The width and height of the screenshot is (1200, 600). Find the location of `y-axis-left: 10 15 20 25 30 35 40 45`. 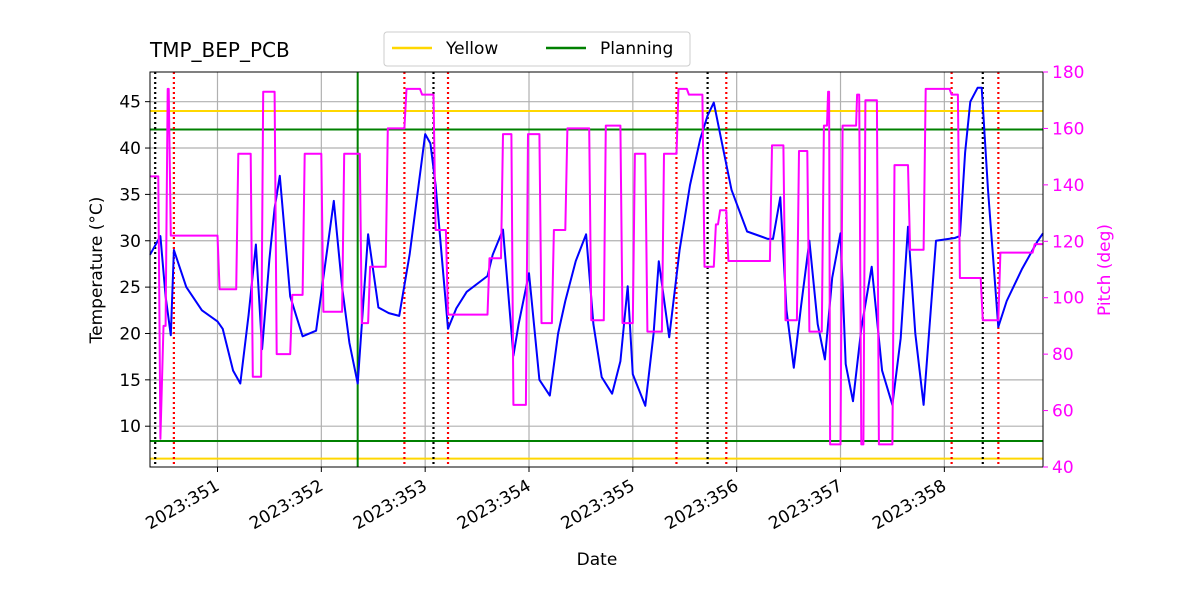

y-axis-left: 10 15 20 25 30 35 40 45 is located at coordinates (134, 265).